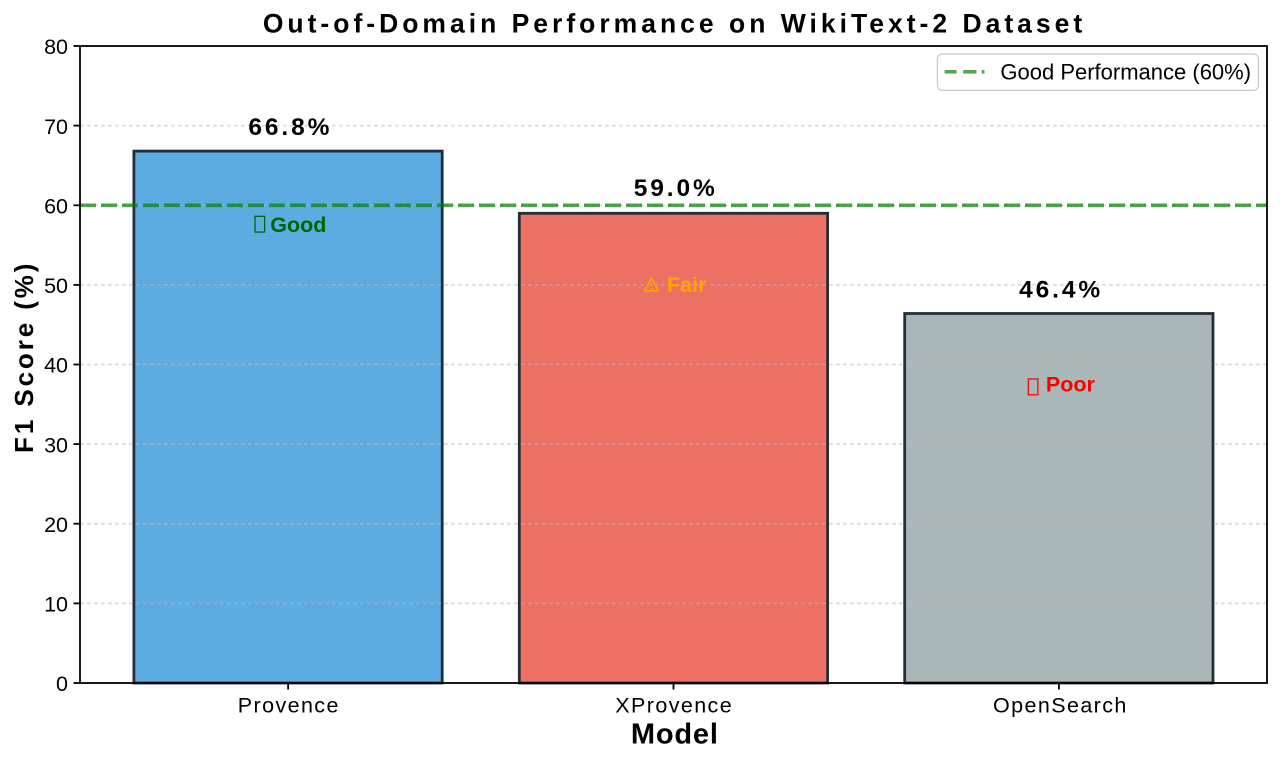 Image resolution: width=1280 pixels, height=761 pixels. I want to click on svg-text: Good, so click(298, 225).